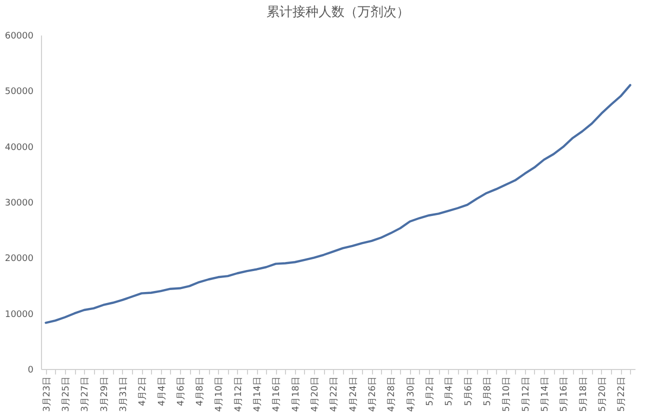  What do you see at coordinates (622, 394) in the screenshot?
I see `x-tick-label: 5月22日` at bounding box center [622, 394].